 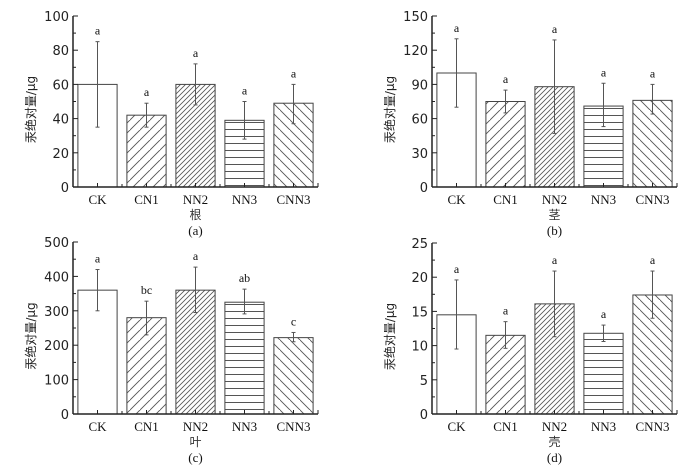 I want to click on y-tick-label: 80, so click(x=60, y=51).